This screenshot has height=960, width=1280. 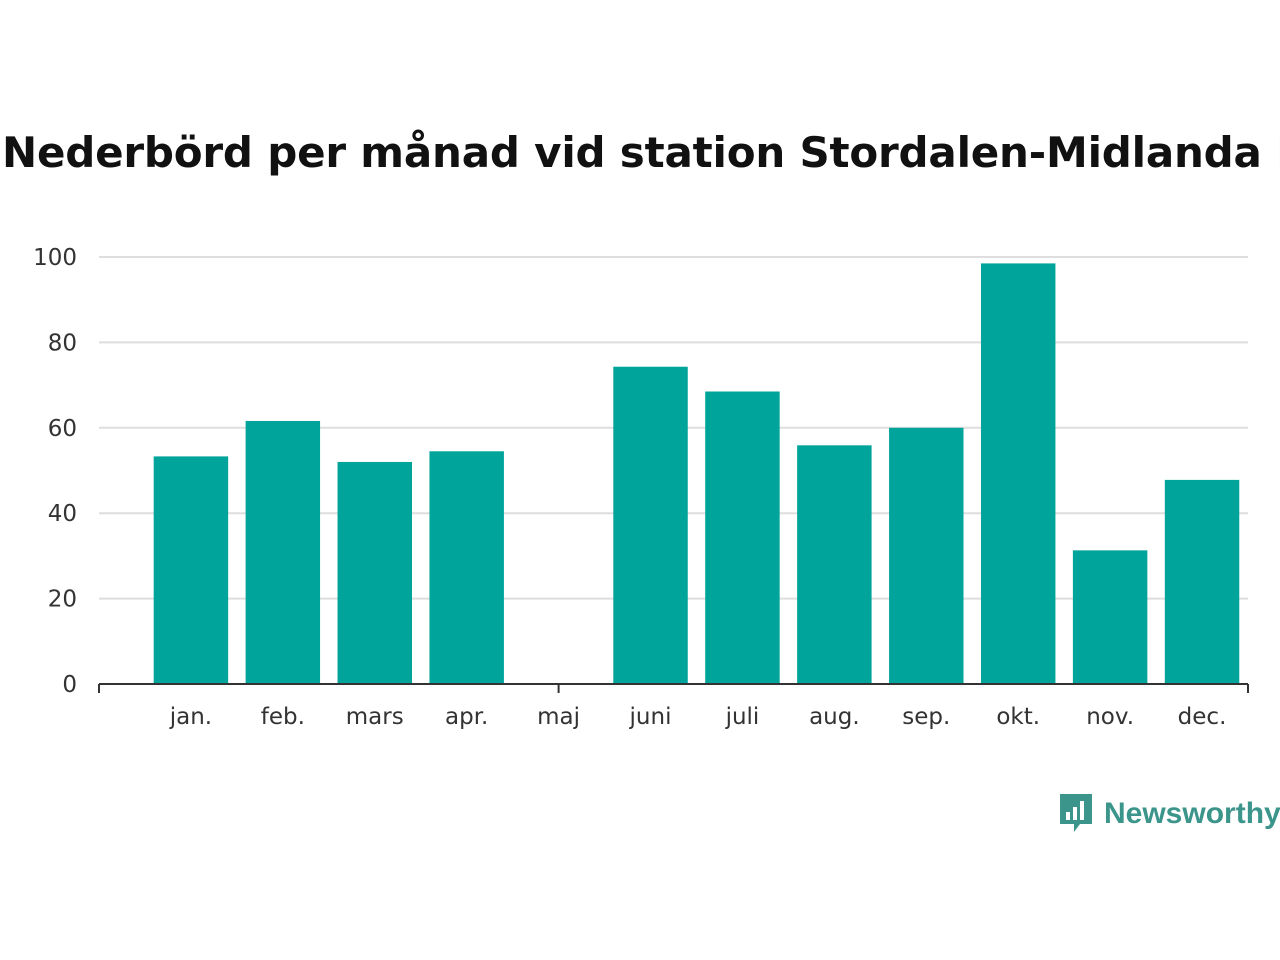 I want to click on x-tick-label: sep., so click(x=926, y=717).